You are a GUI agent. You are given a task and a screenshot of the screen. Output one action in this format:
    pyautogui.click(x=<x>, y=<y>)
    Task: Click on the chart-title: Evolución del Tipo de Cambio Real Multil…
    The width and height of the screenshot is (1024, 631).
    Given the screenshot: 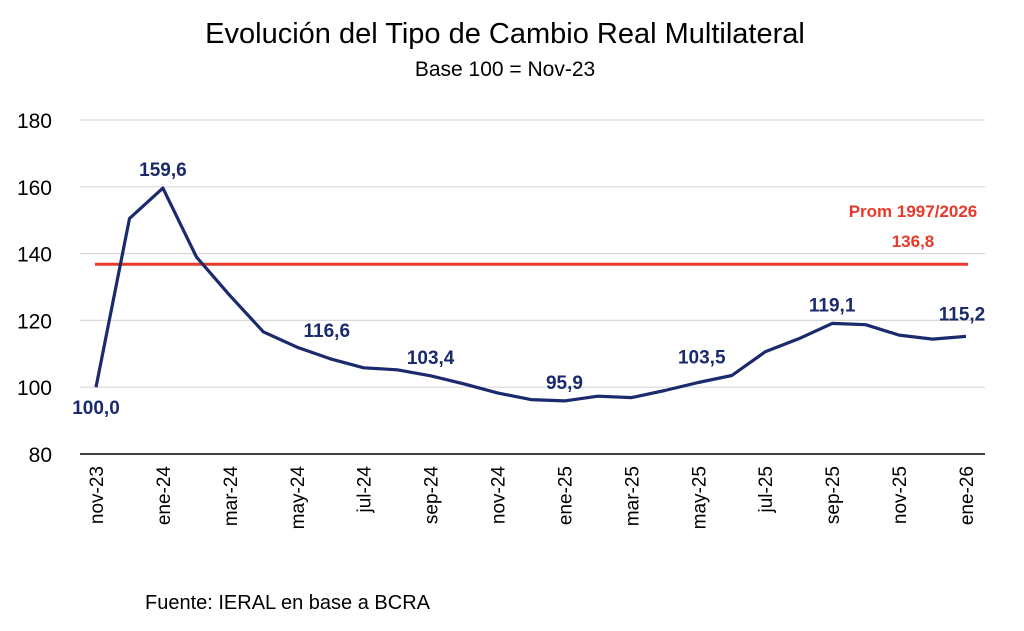 What is the action you would take?
    pyautogui.click(x=505, y=34)
    